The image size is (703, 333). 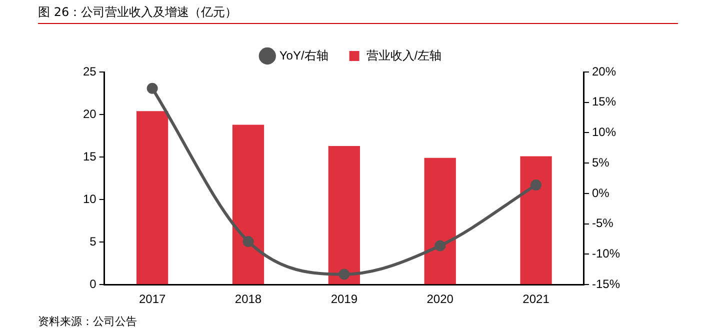 What do you see at coordinates (89, 113) in the screenshot?
I see `y-tick-label: 20` at bounding box center [89, 113].